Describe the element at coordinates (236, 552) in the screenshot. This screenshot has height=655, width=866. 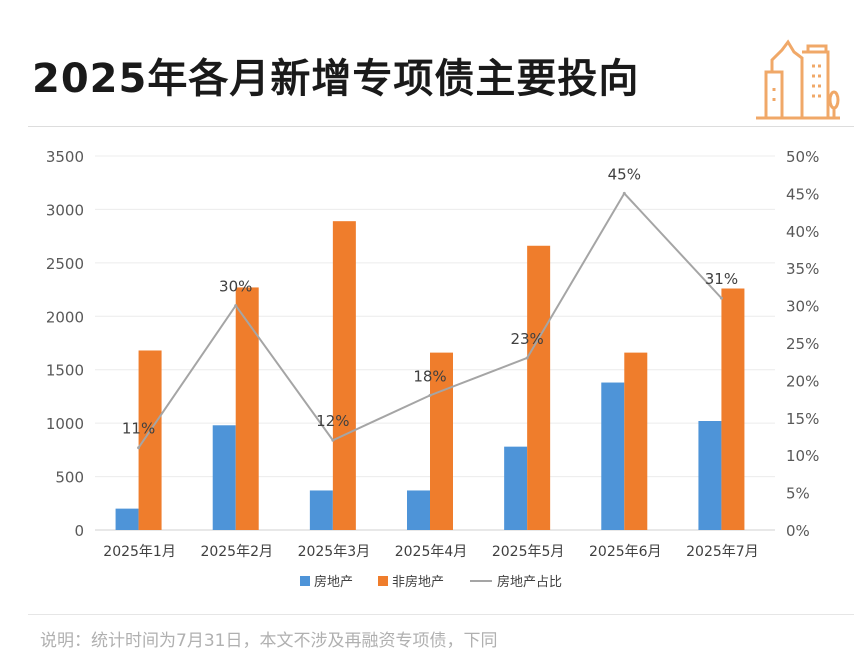
I see `x-tick-label: 2025年2月` at that location.